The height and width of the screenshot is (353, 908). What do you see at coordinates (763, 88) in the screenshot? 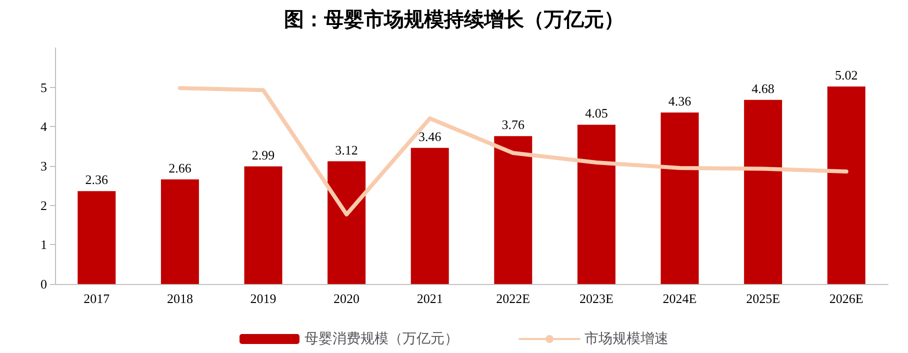
I see `data-label: 4.68` at bounding box center [763, 88].